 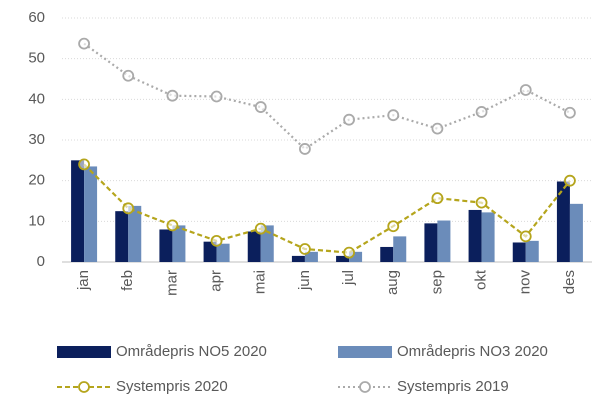 What do you see at coordinates (36, 139) in the screenshot?
I see `y-tick-label: 30` at bounding box center [36, 139].